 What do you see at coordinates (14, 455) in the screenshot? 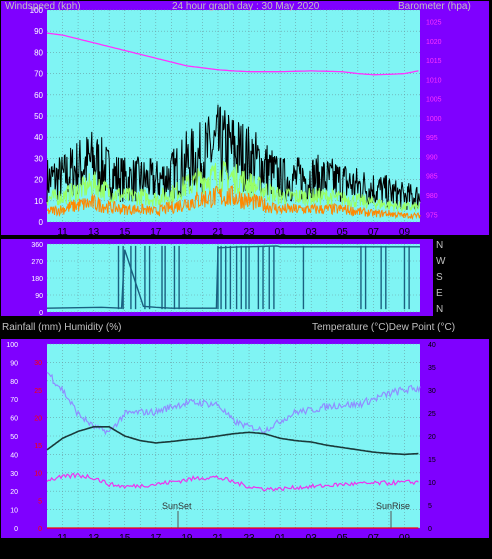
I see `humidity-y-tick-label: 40` at bounding box center [14, 455].